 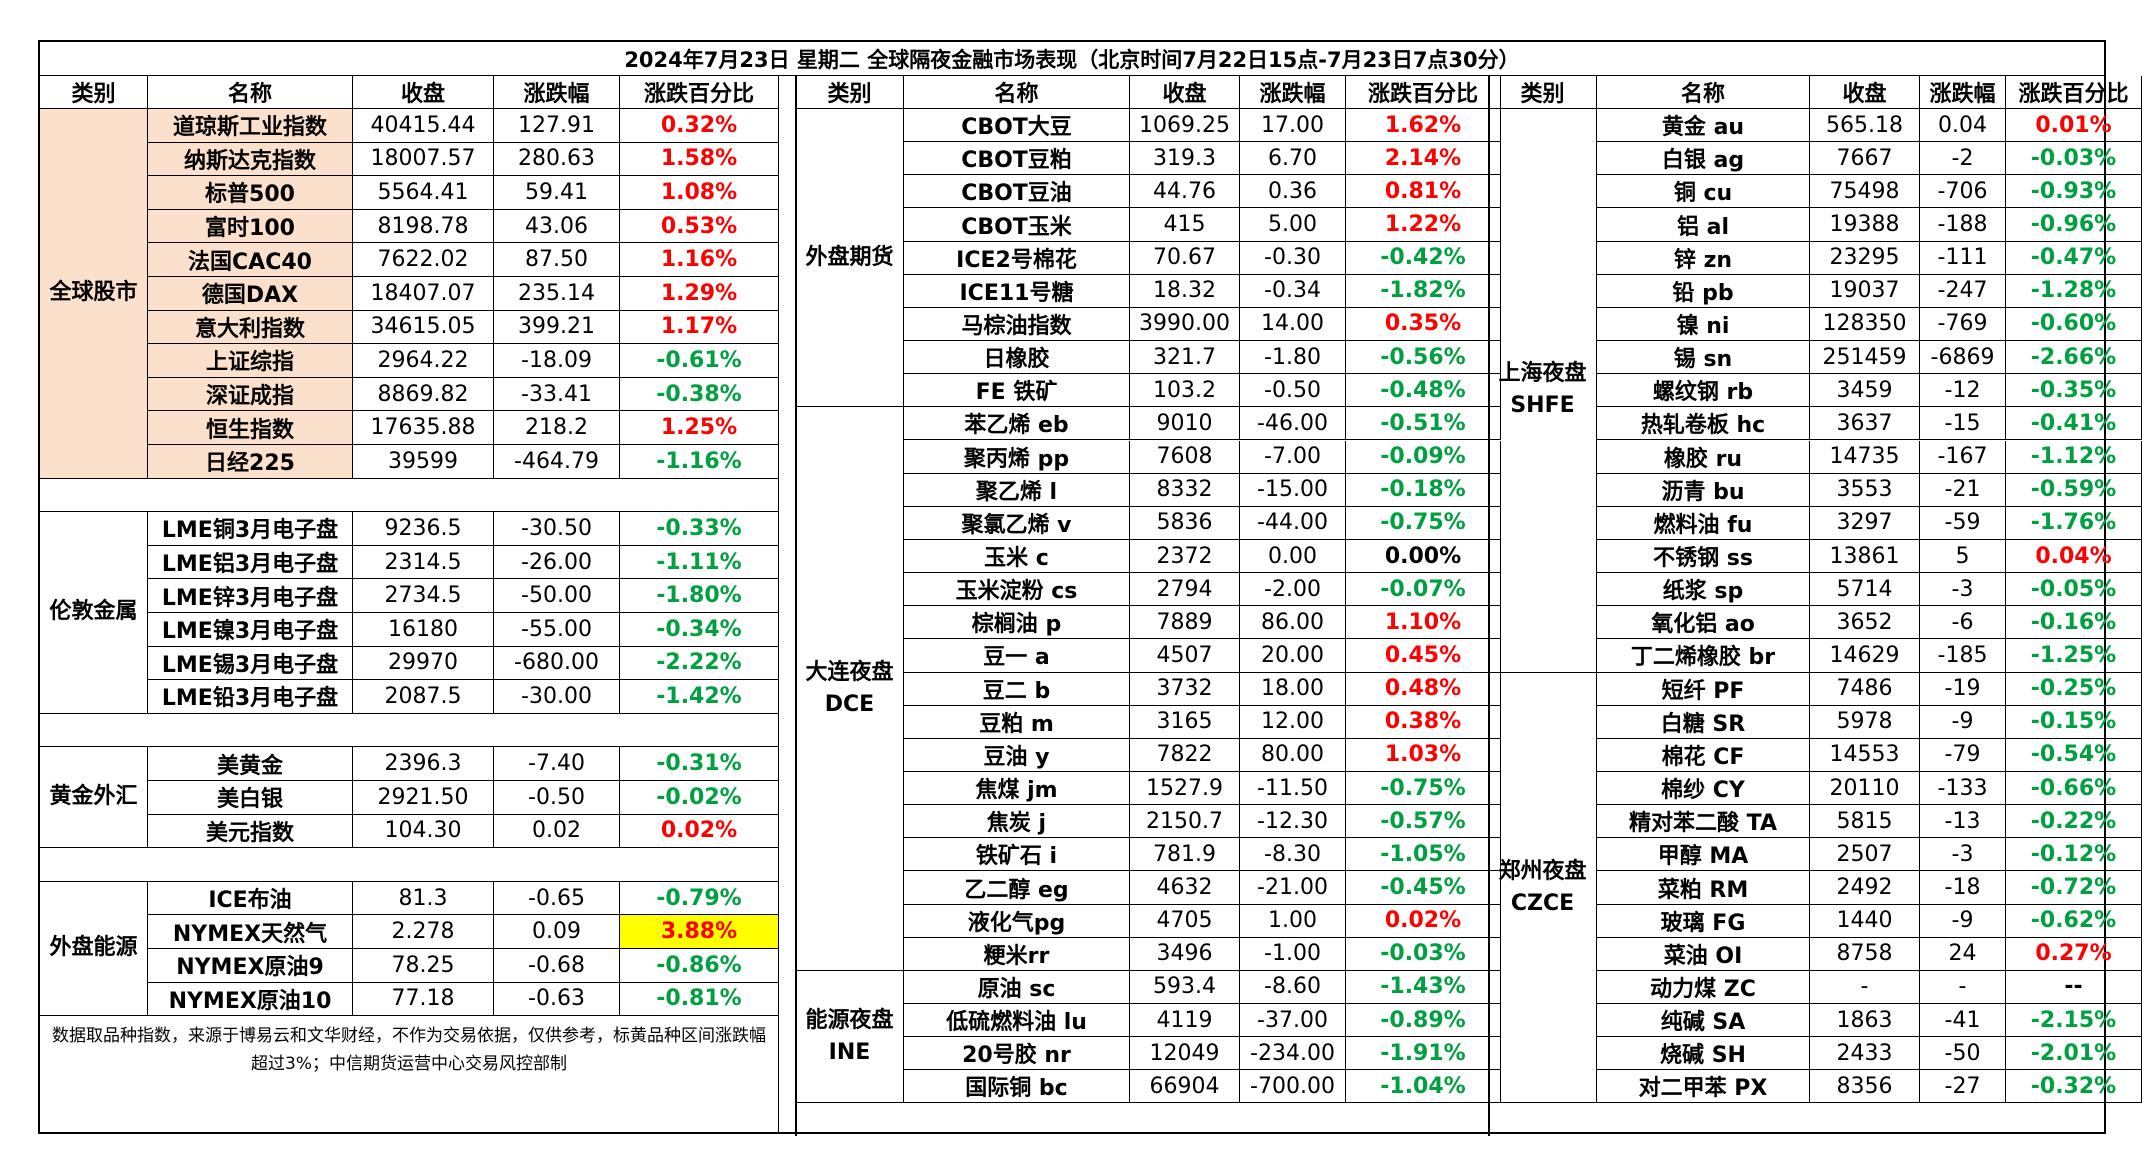 What do you see at coordinates (2074, 689) in the screenshot?
I see `pct-cell: -0.25%` at bounding box center [2074, 689].